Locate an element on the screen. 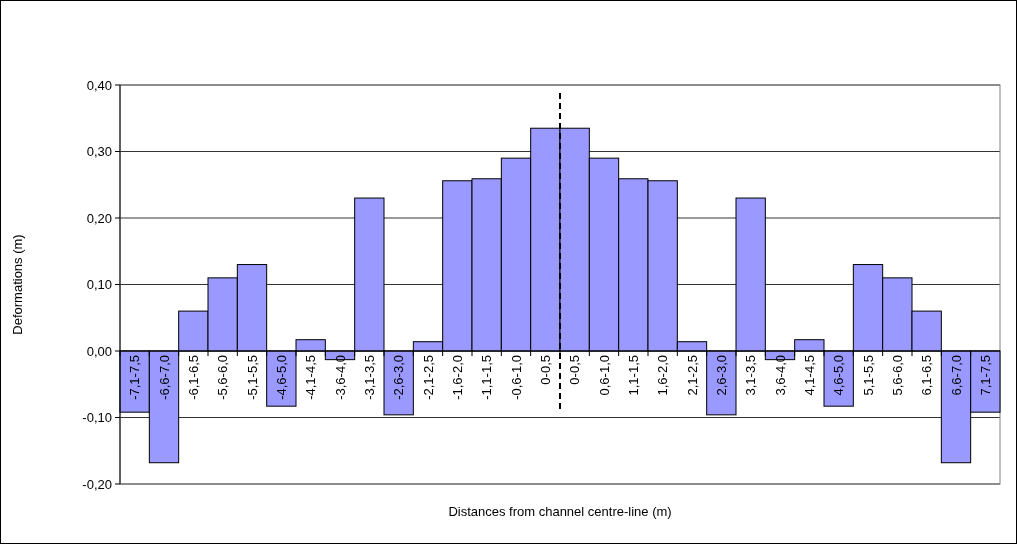 Image resolution: width=1017 pixels, height=544 pixels. x-tick-label: 5,6-6,0 is located at coordinates (897, 375).